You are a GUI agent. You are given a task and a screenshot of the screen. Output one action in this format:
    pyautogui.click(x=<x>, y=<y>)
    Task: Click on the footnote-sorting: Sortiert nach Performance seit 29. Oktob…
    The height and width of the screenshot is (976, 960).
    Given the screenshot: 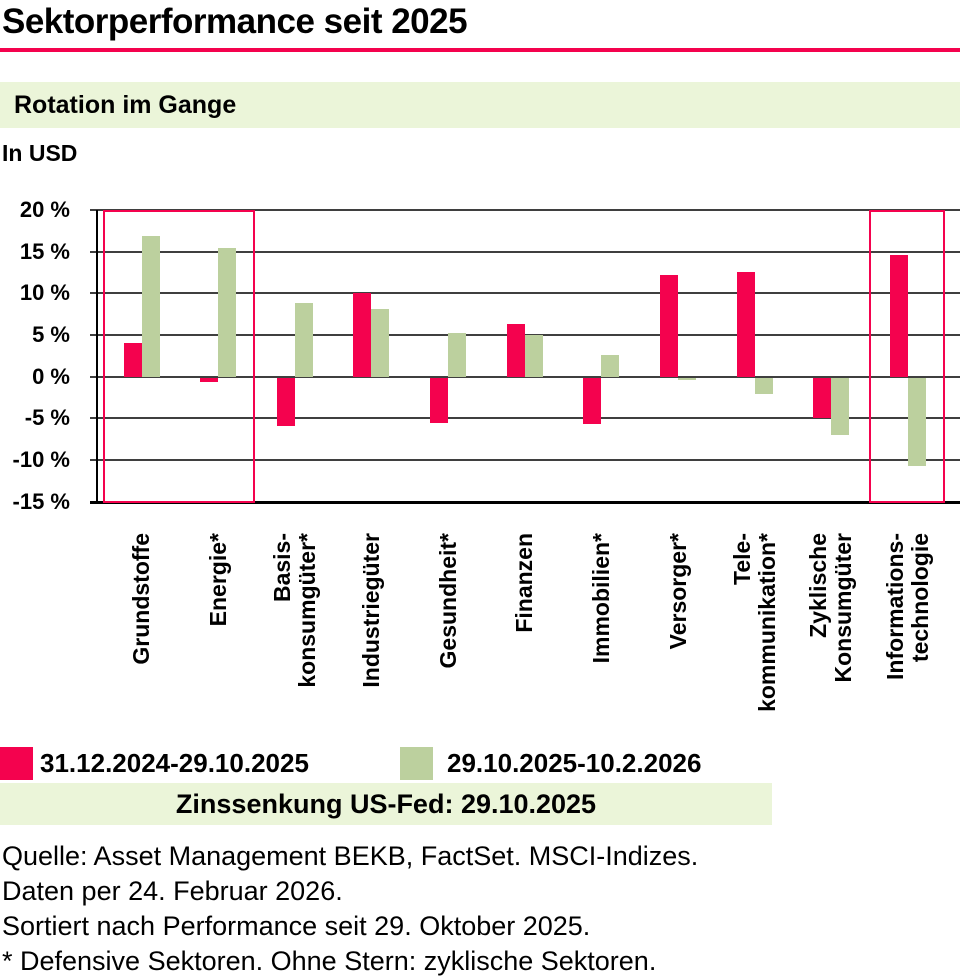 What is the action you would take?
    pyautogui.click(x=296, y=926)
    